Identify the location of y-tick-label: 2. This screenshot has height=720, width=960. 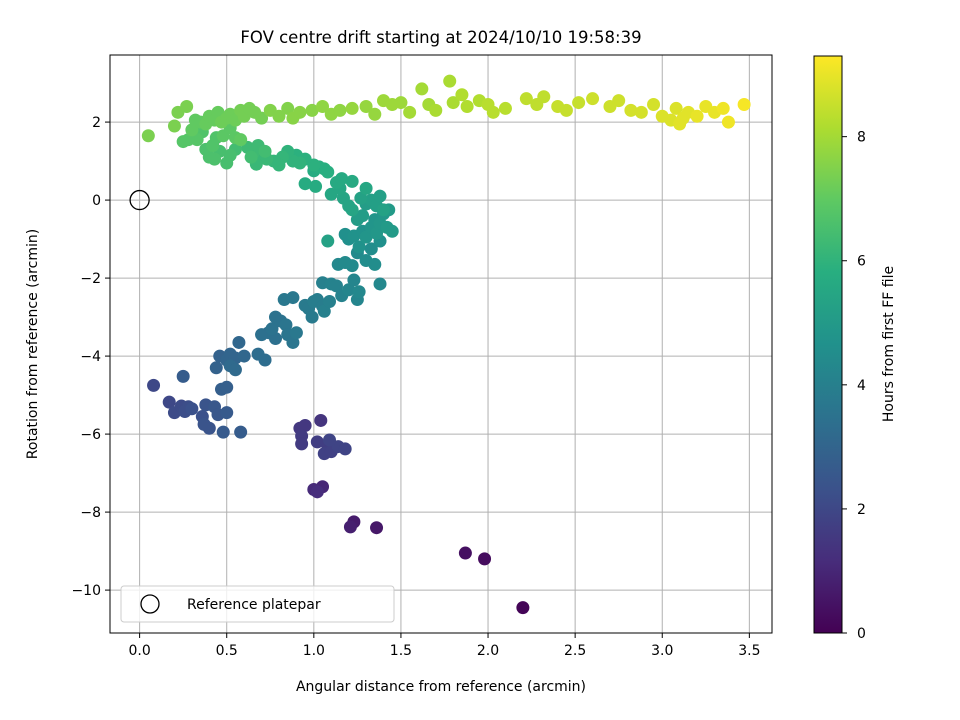
(96, 123).